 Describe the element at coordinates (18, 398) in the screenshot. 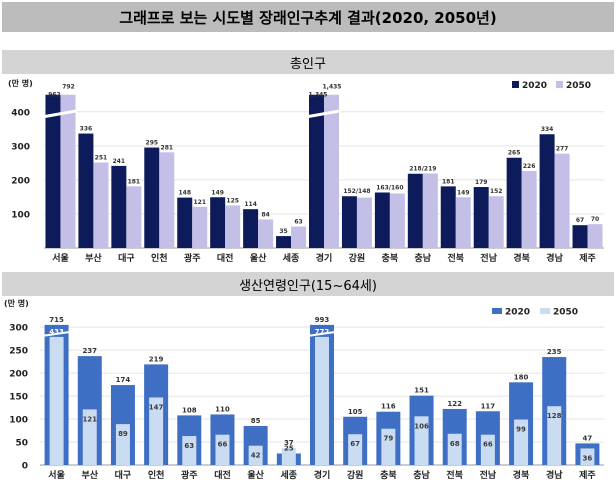

I see `chart2-ytick-3: 150` at that location.